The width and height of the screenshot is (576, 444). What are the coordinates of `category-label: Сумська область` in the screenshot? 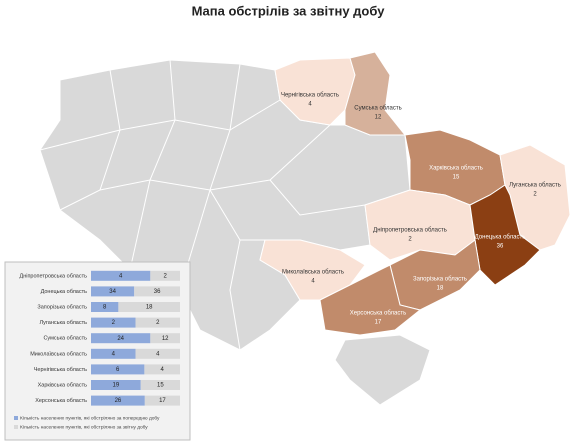 It's located at (65, 339).